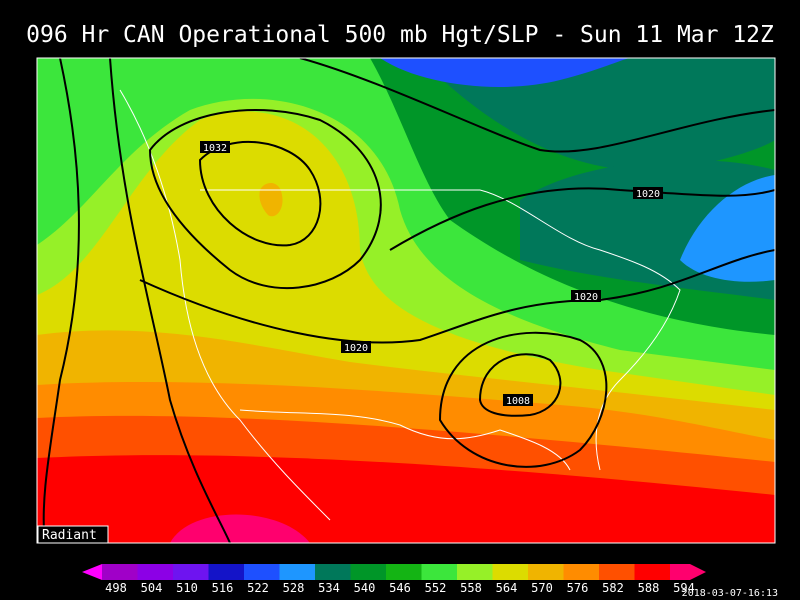  Describe the element at coordinates (69, 535) in the screenshot. I see `credit: Radiant` at that location.